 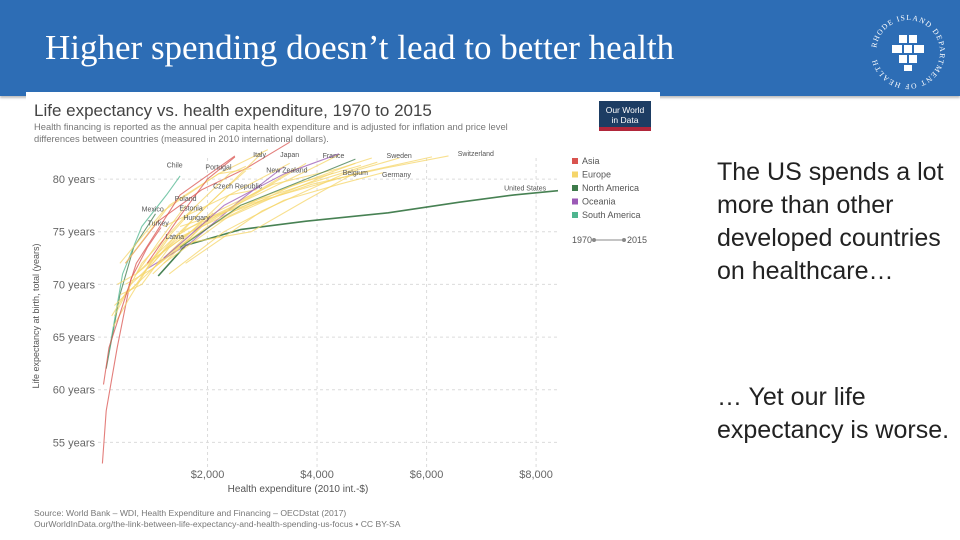 I want to click on y-tick-label: 75 years, so click(x=74, y=233).